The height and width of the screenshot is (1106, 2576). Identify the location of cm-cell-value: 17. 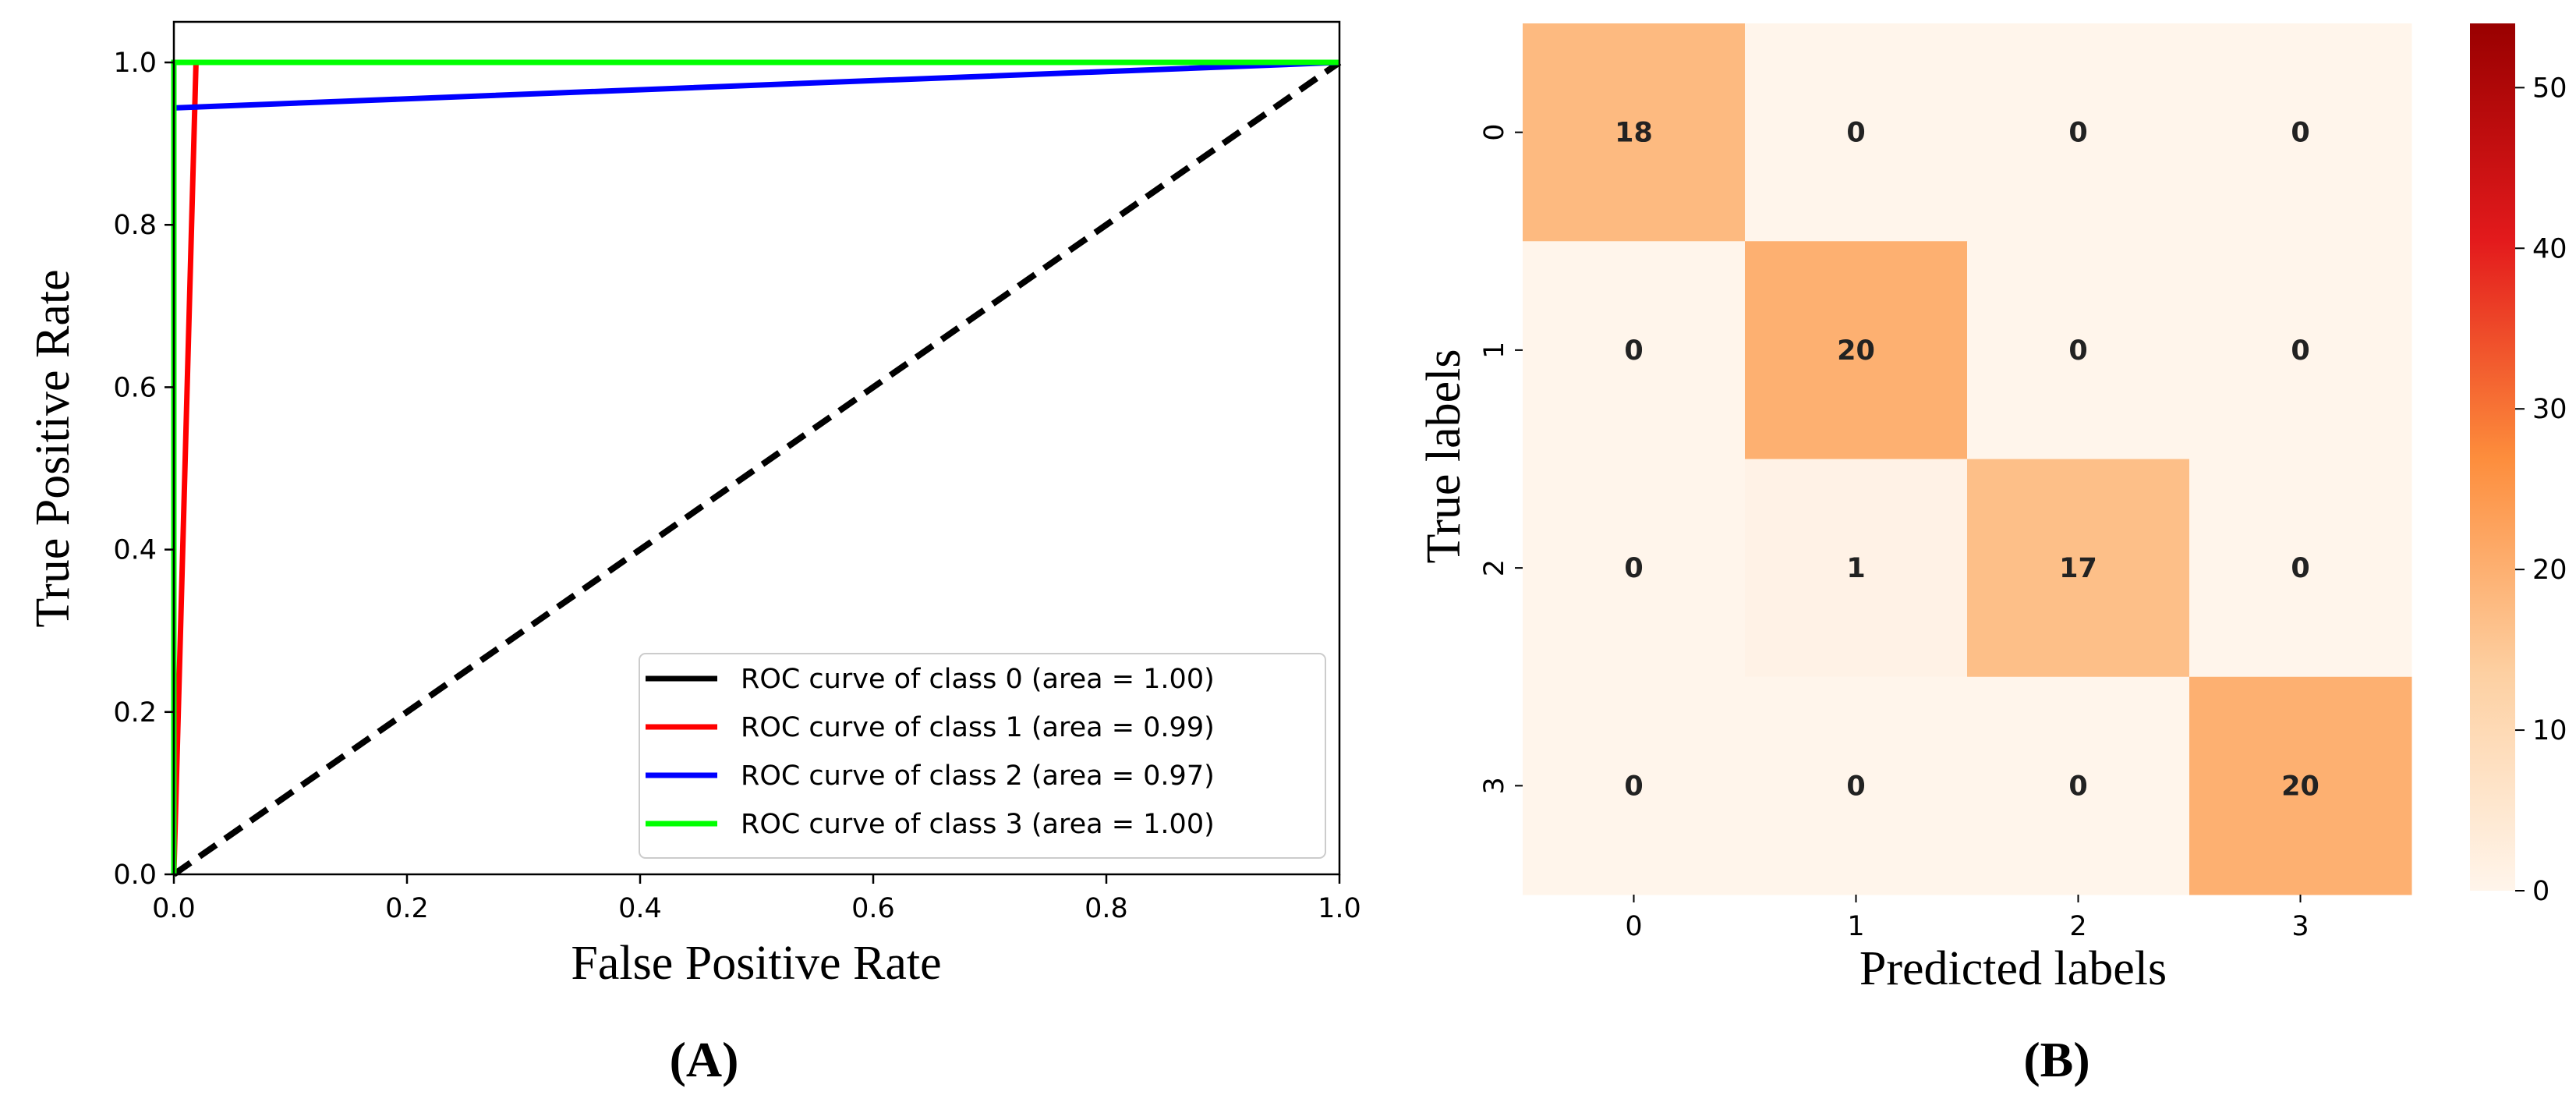
(2078, 568).